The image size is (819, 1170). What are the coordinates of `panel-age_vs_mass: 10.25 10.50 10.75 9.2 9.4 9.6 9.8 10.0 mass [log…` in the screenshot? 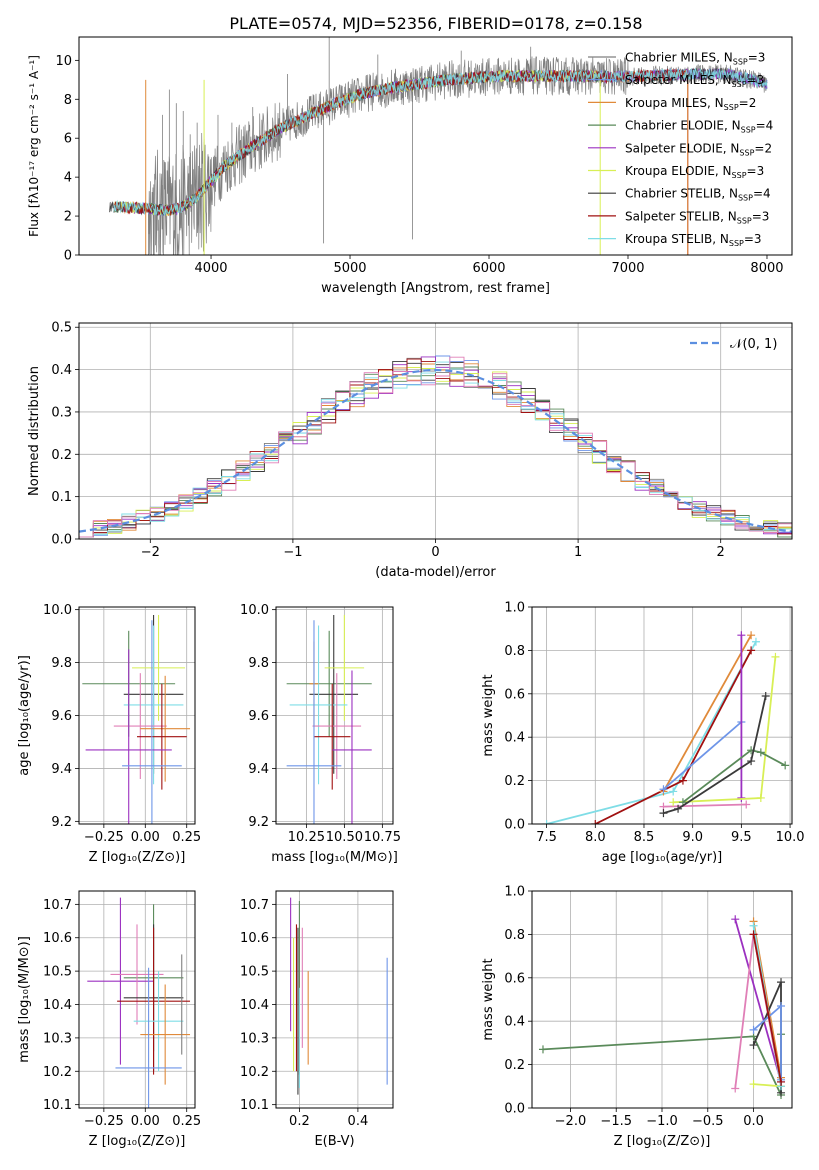 It's located at (320, 734).